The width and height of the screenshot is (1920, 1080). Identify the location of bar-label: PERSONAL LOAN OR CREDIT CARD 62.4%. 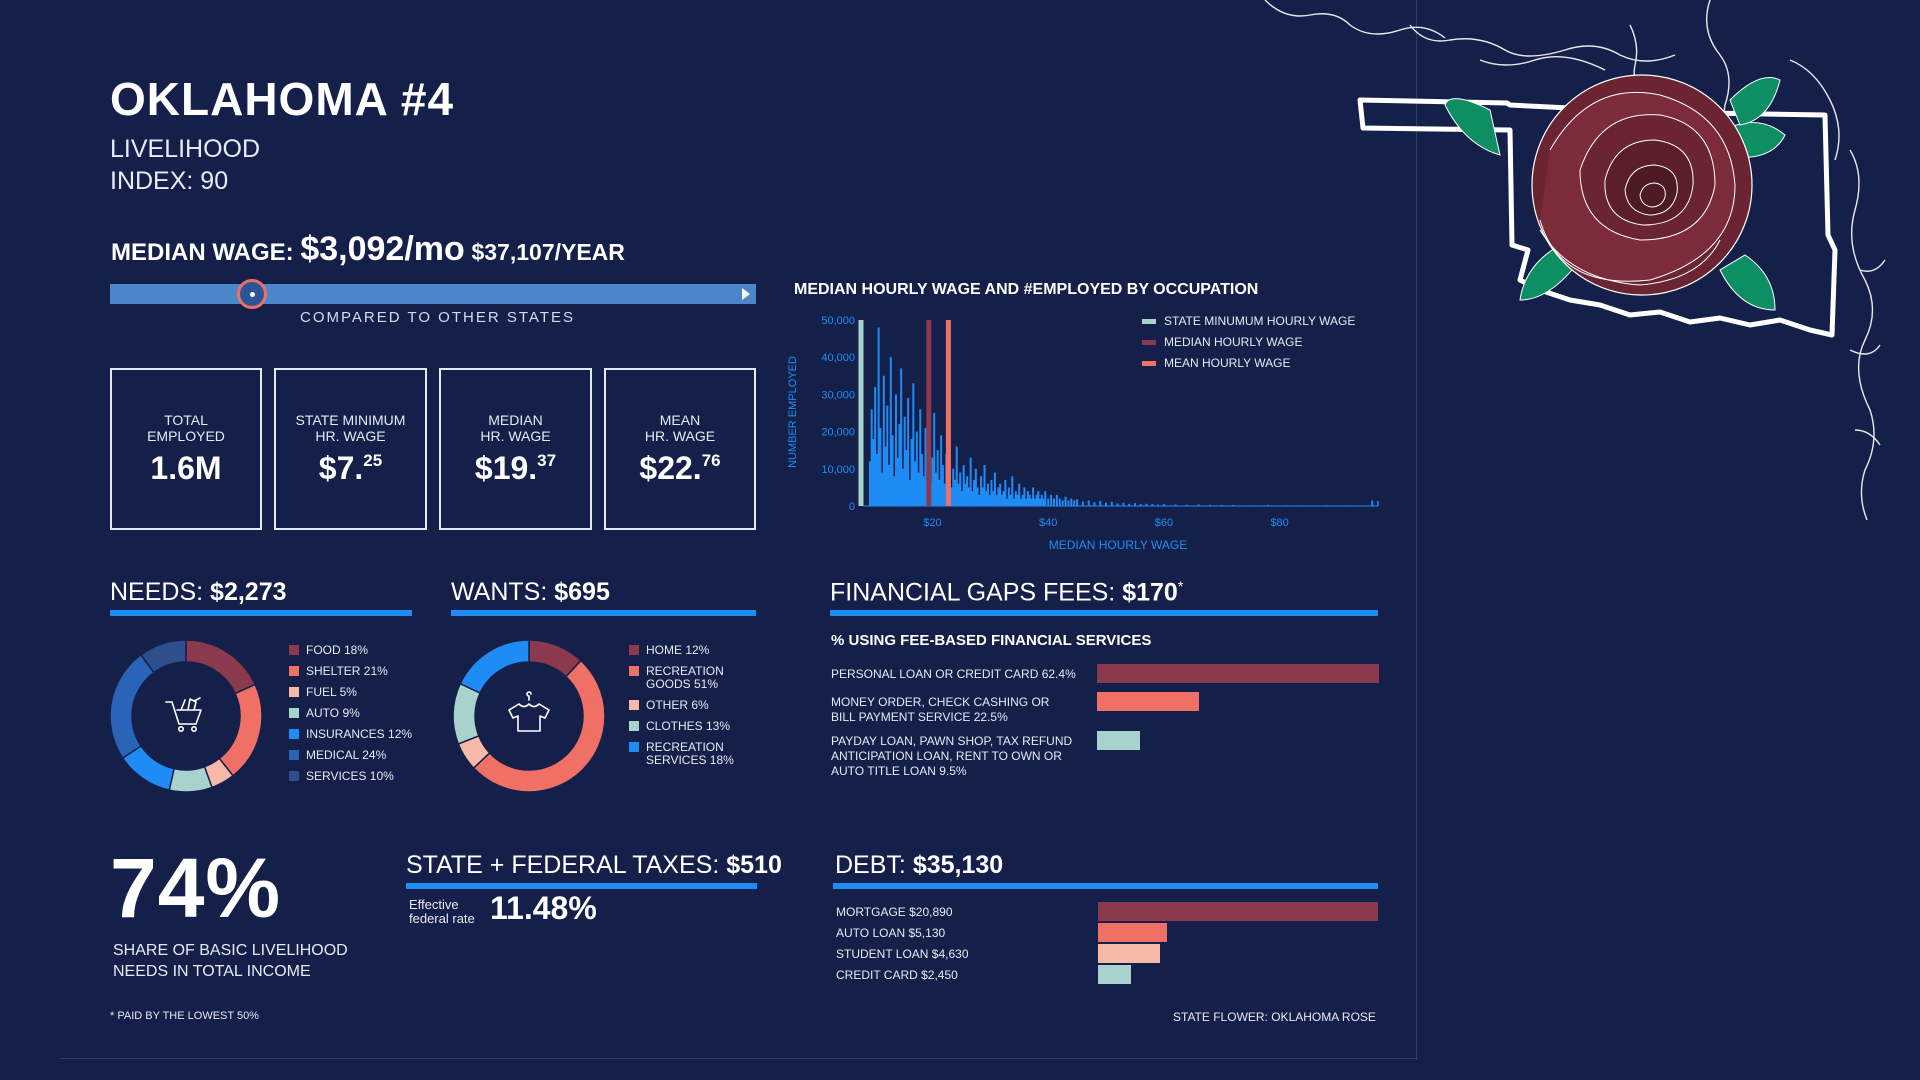
(953, 674).